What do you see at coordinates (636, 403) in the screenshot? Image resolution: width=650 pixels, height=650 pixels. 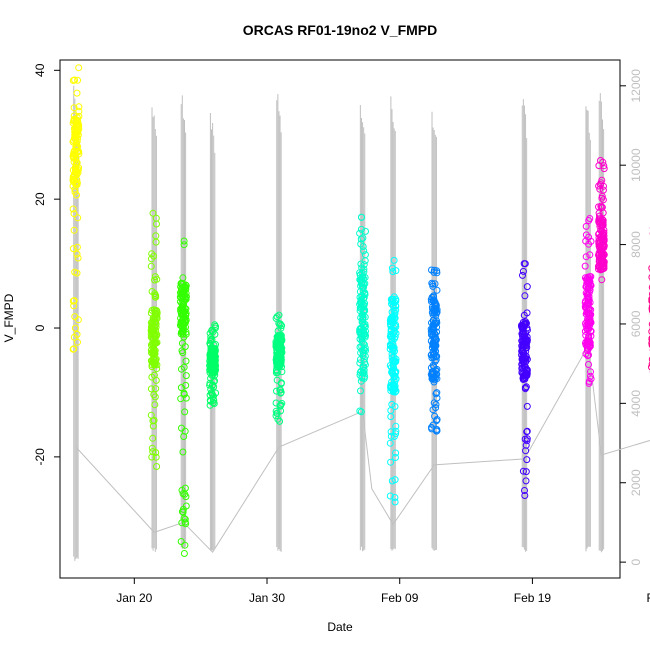 I see `y2-tick-label: 4000` at bounding box center [636, 403].